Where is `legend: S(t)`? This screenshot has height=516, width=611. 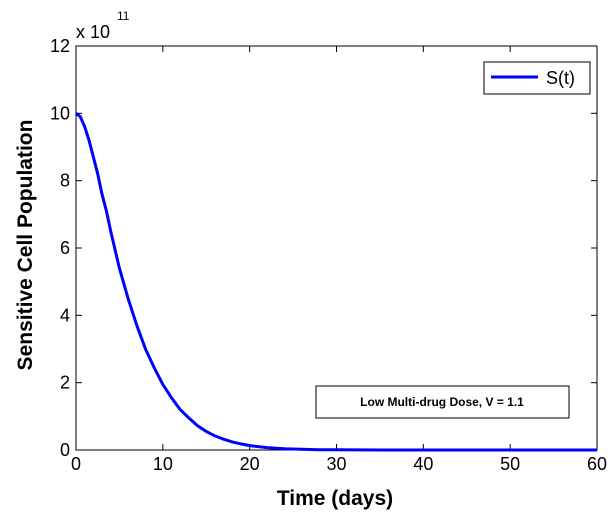 legend: S(t) is located at coordinates (537, 78).